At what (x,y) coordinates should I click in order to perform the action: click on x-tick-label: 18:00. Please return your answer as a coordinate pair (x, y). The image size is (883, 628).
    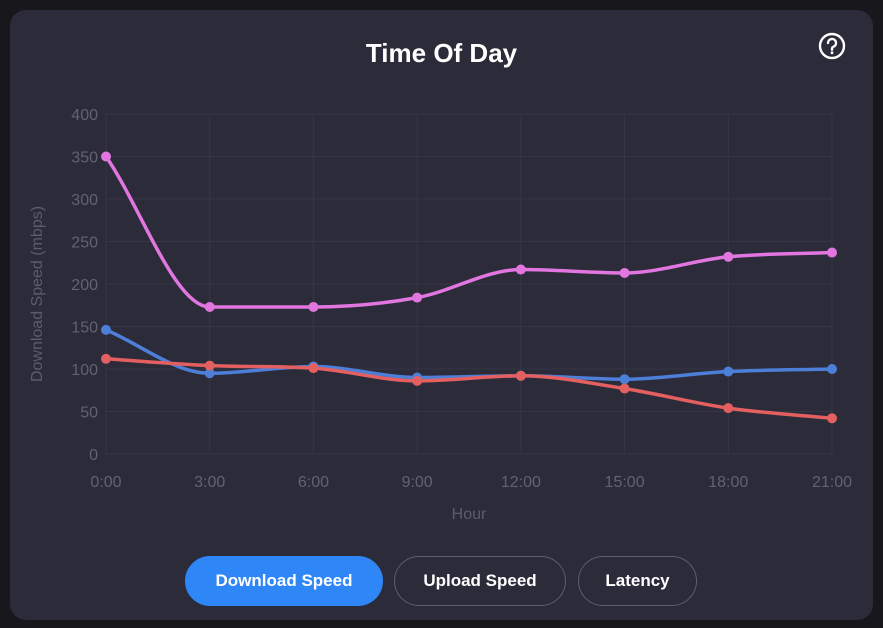
    Looking at the image, I should click on (728, 482).